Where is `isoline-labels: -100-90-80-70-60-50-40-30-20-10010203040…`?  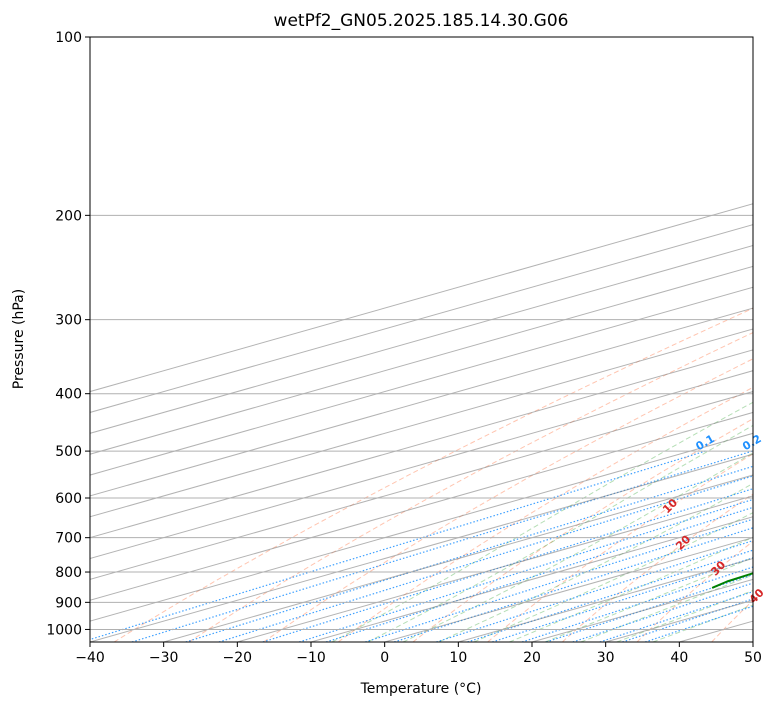 isoline-labels: -100-90-80-70-60-50-40-30-20-10010203040… is located at coordinates (713, 519).